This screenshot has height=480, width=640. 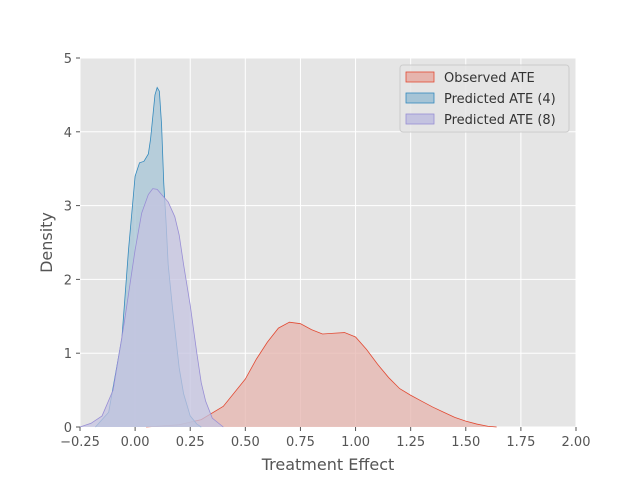 What do you see at coordinates (68, 59) in the screenshot?
I see `y-tick-label: 5` at bounding box center [68, 59].